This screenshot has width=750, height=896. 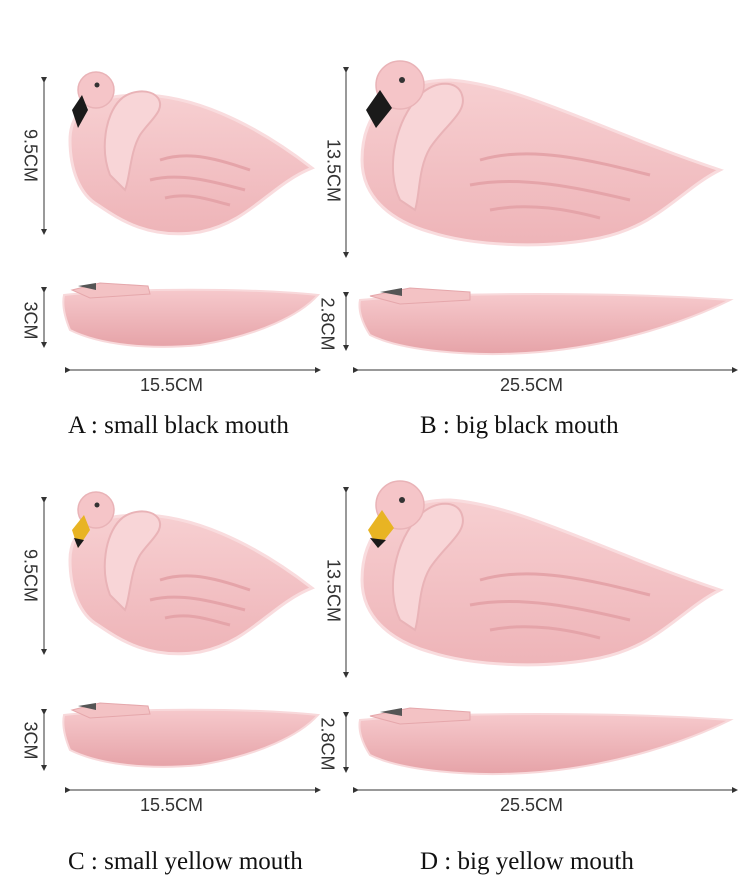 I want to click on beak-black-b, so click(x=379, y=109).